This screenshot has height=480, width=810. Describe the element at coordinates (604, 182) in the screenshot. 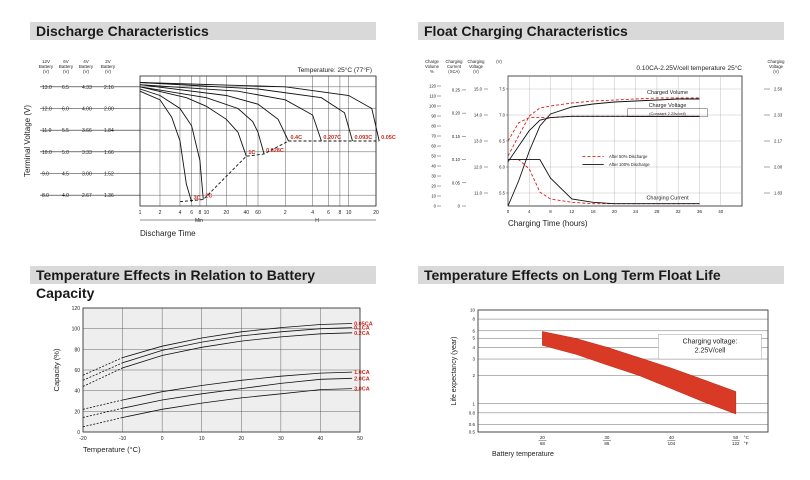

I see `float-current-50-line` at that location.